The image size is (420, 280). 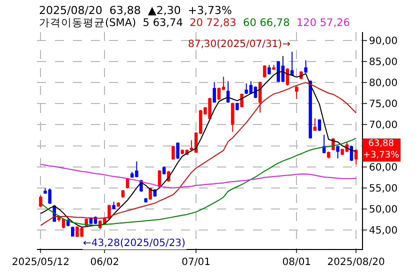 What do you see at coordinates (383, 168) in the screenshot?
I see `y-tick-label: 60,00` at bounding box center [383, 168].